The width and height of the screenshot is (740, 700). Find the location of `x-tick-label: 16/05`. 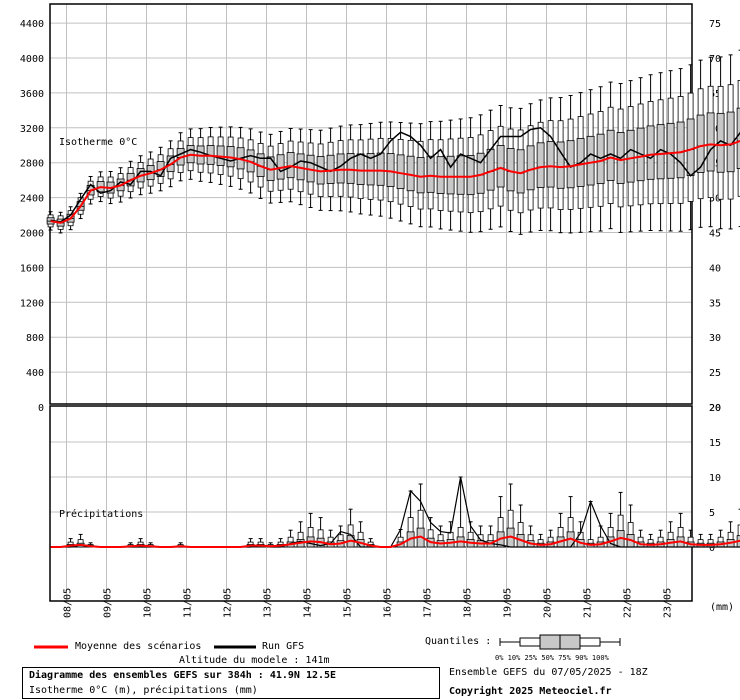

x-tick-label: 16/05 is located at coordinates (388, 603).